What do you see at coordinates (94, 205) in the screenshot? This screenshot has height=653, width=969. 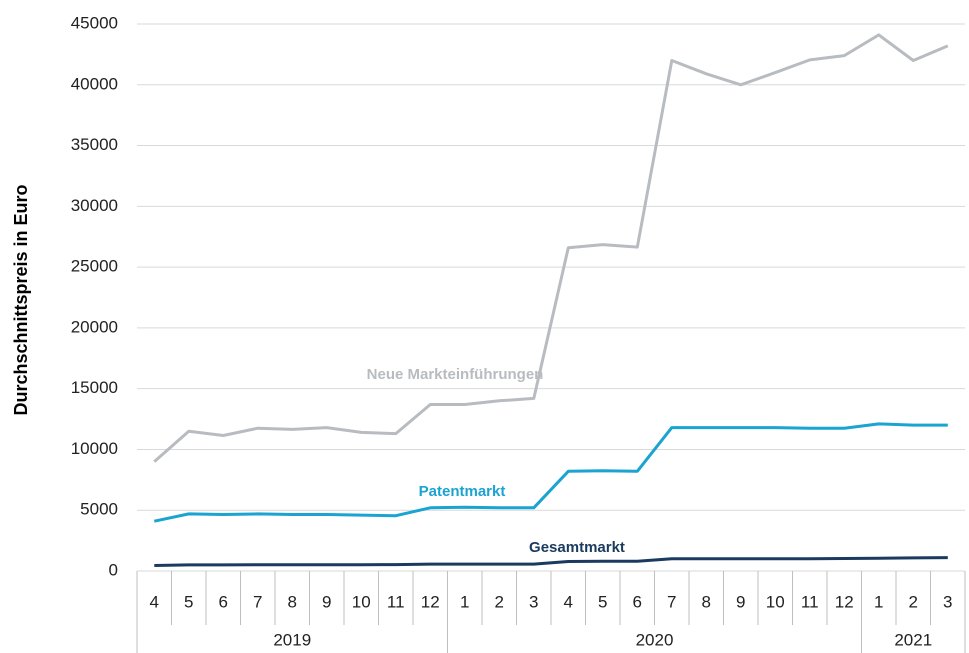 I see `y-tick-label: 30000` at bounding box center [94, 205].